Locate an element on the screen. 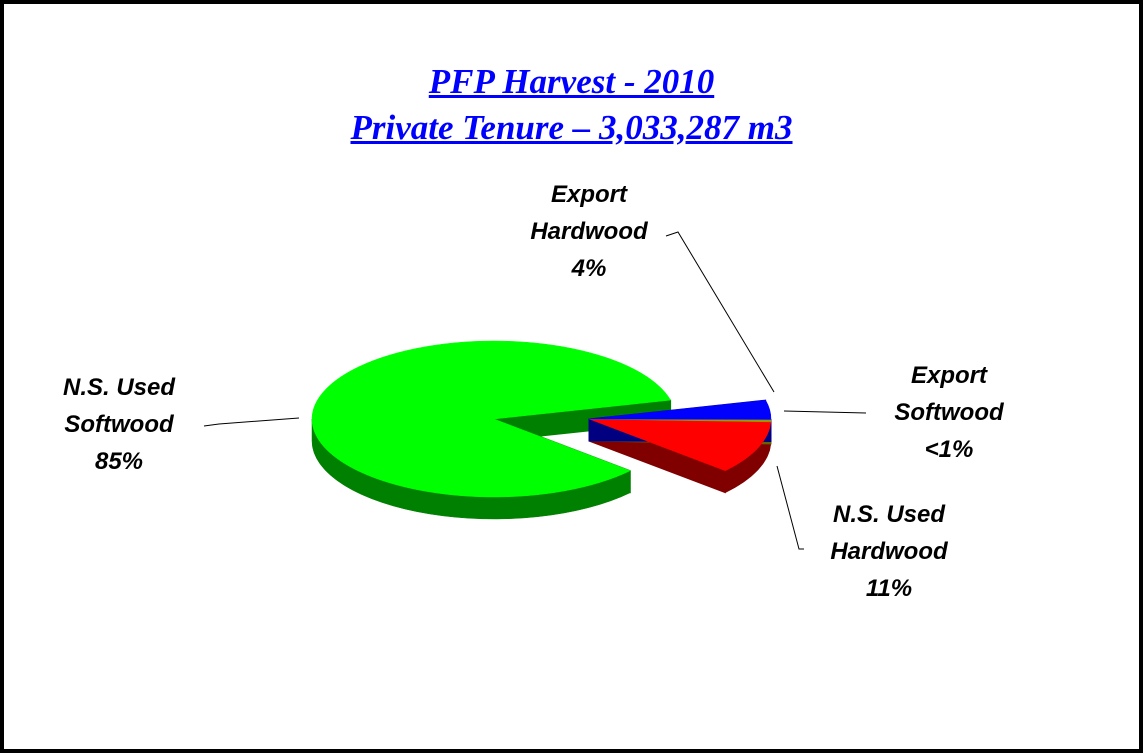 This screenshot has width=1143, height=753. data-label: N.S. Used Hardwood 11% is located at coordinates (889, 551).